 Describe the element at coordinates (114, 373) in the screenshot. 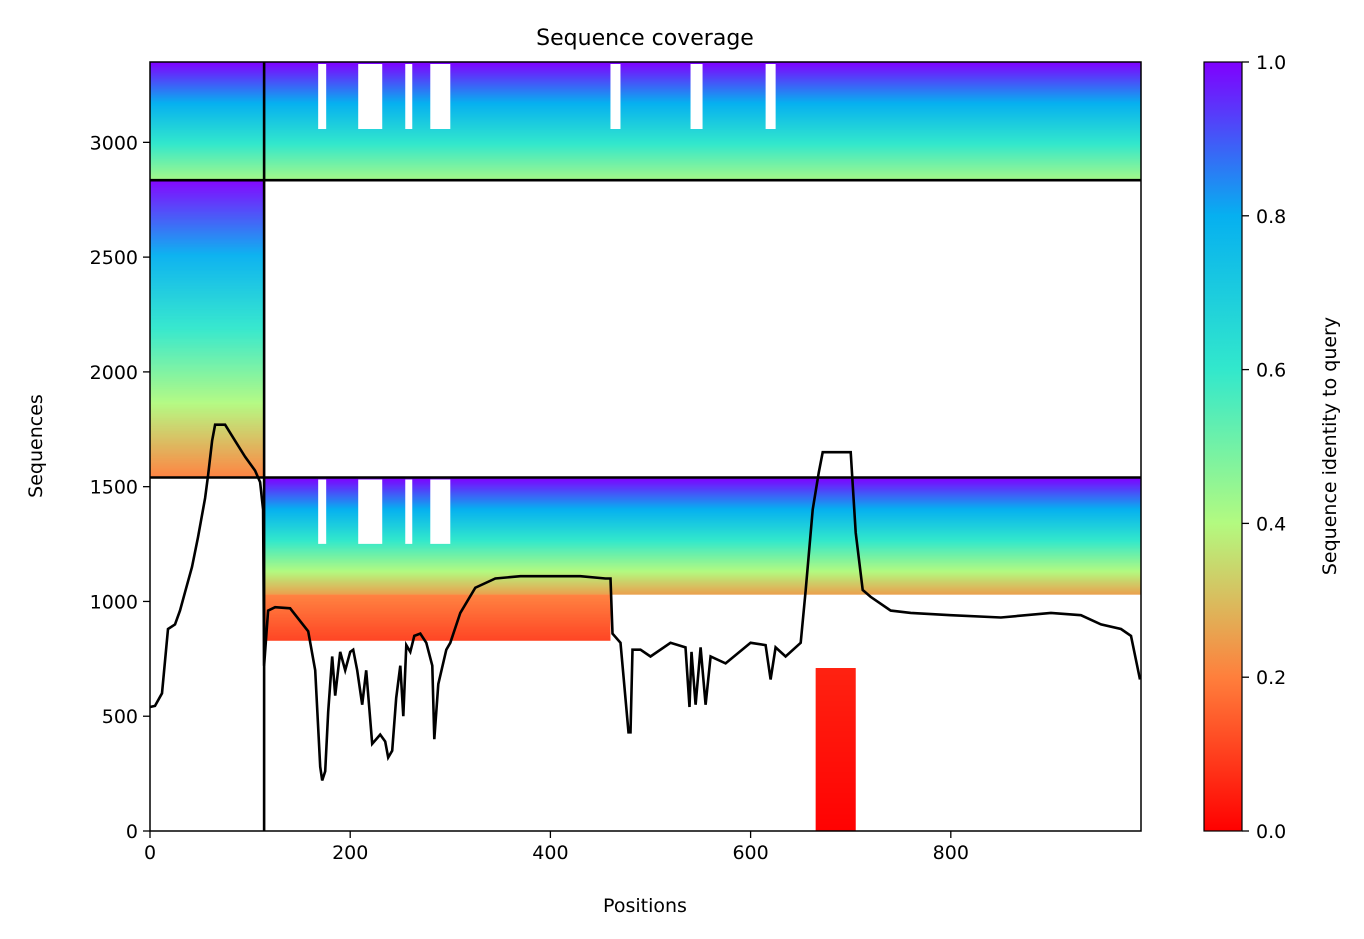

I see `y-tick-label: 2000` at that location.